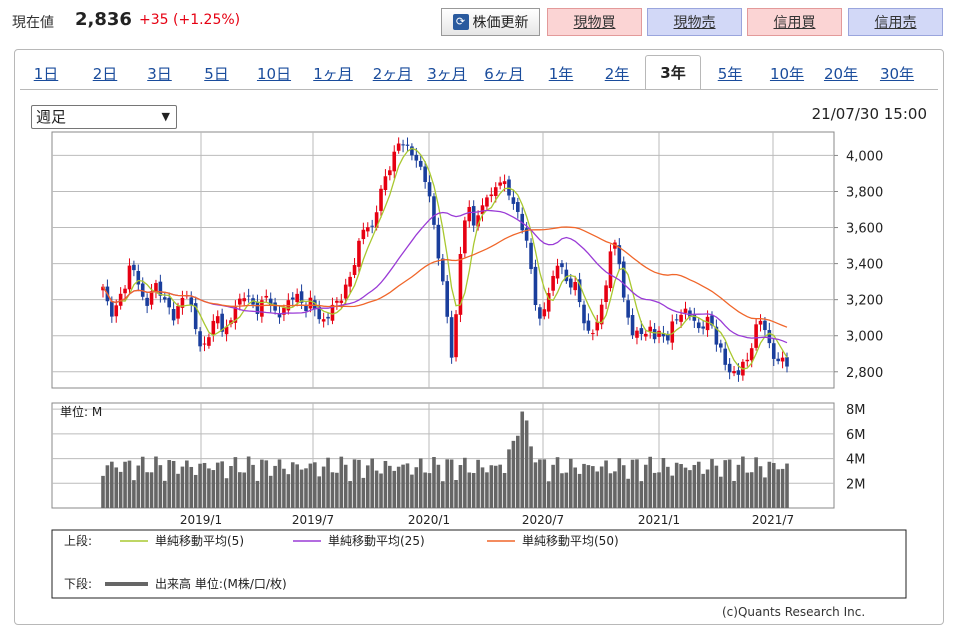  I want to click on tab-13: 5年, so click(730, 73).